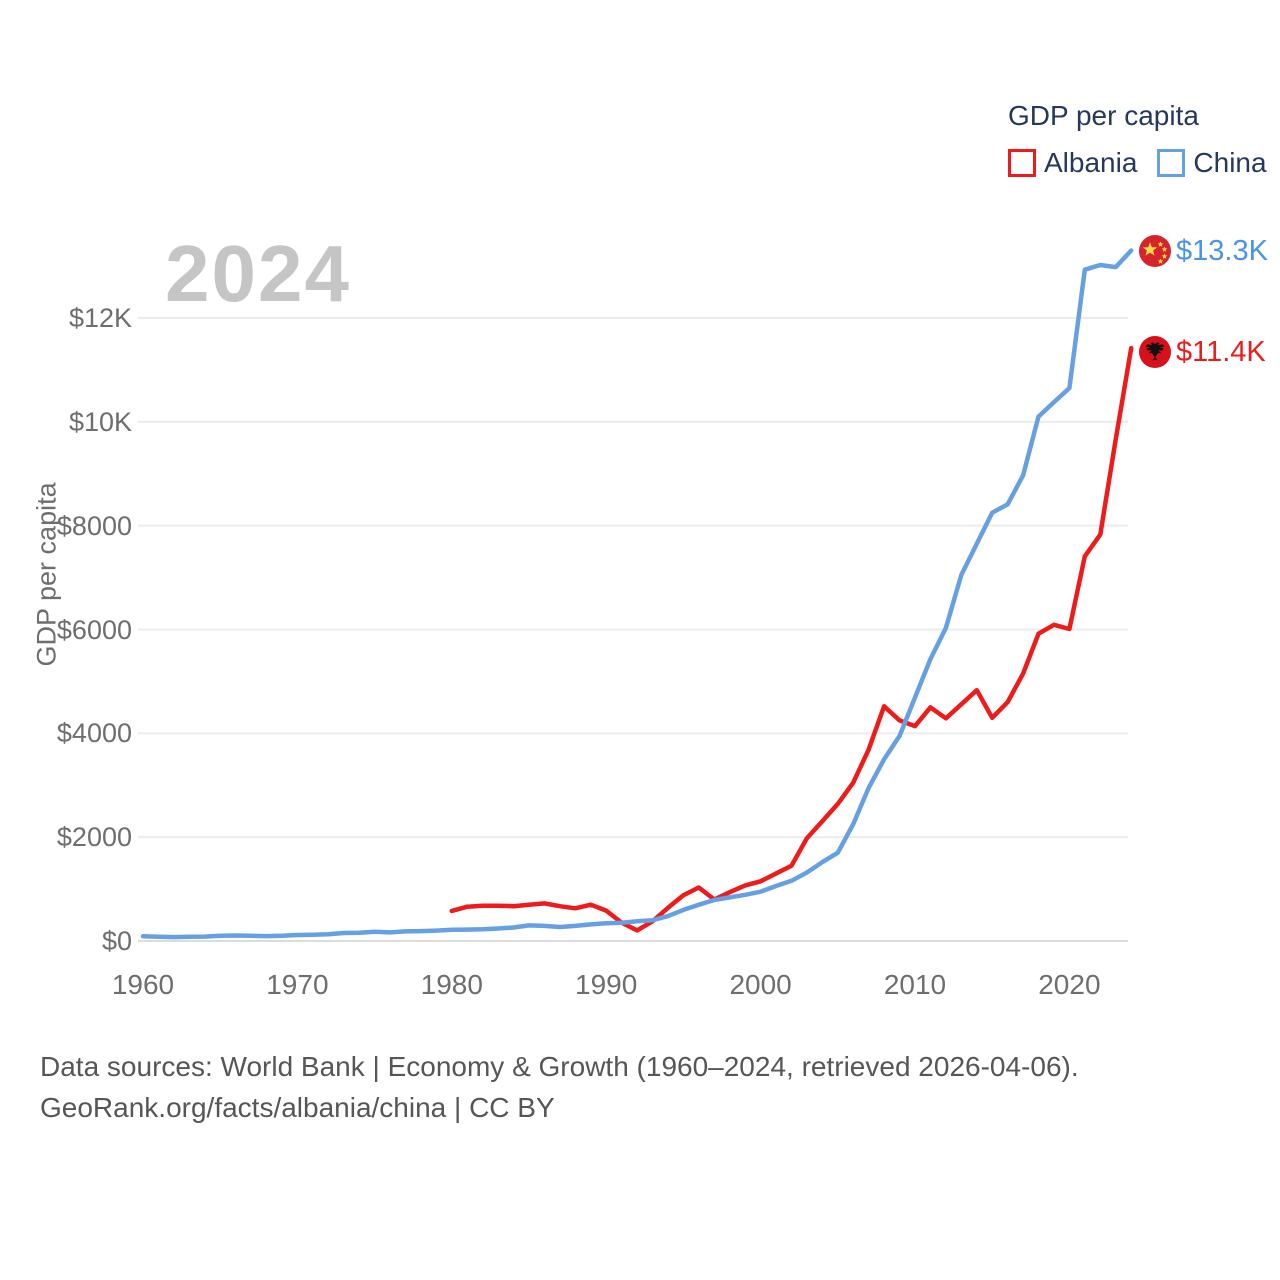  Describe the element at coordinates (297, 984) in the screenshot. I see `x-axis-tick-label: 1970` at that location.